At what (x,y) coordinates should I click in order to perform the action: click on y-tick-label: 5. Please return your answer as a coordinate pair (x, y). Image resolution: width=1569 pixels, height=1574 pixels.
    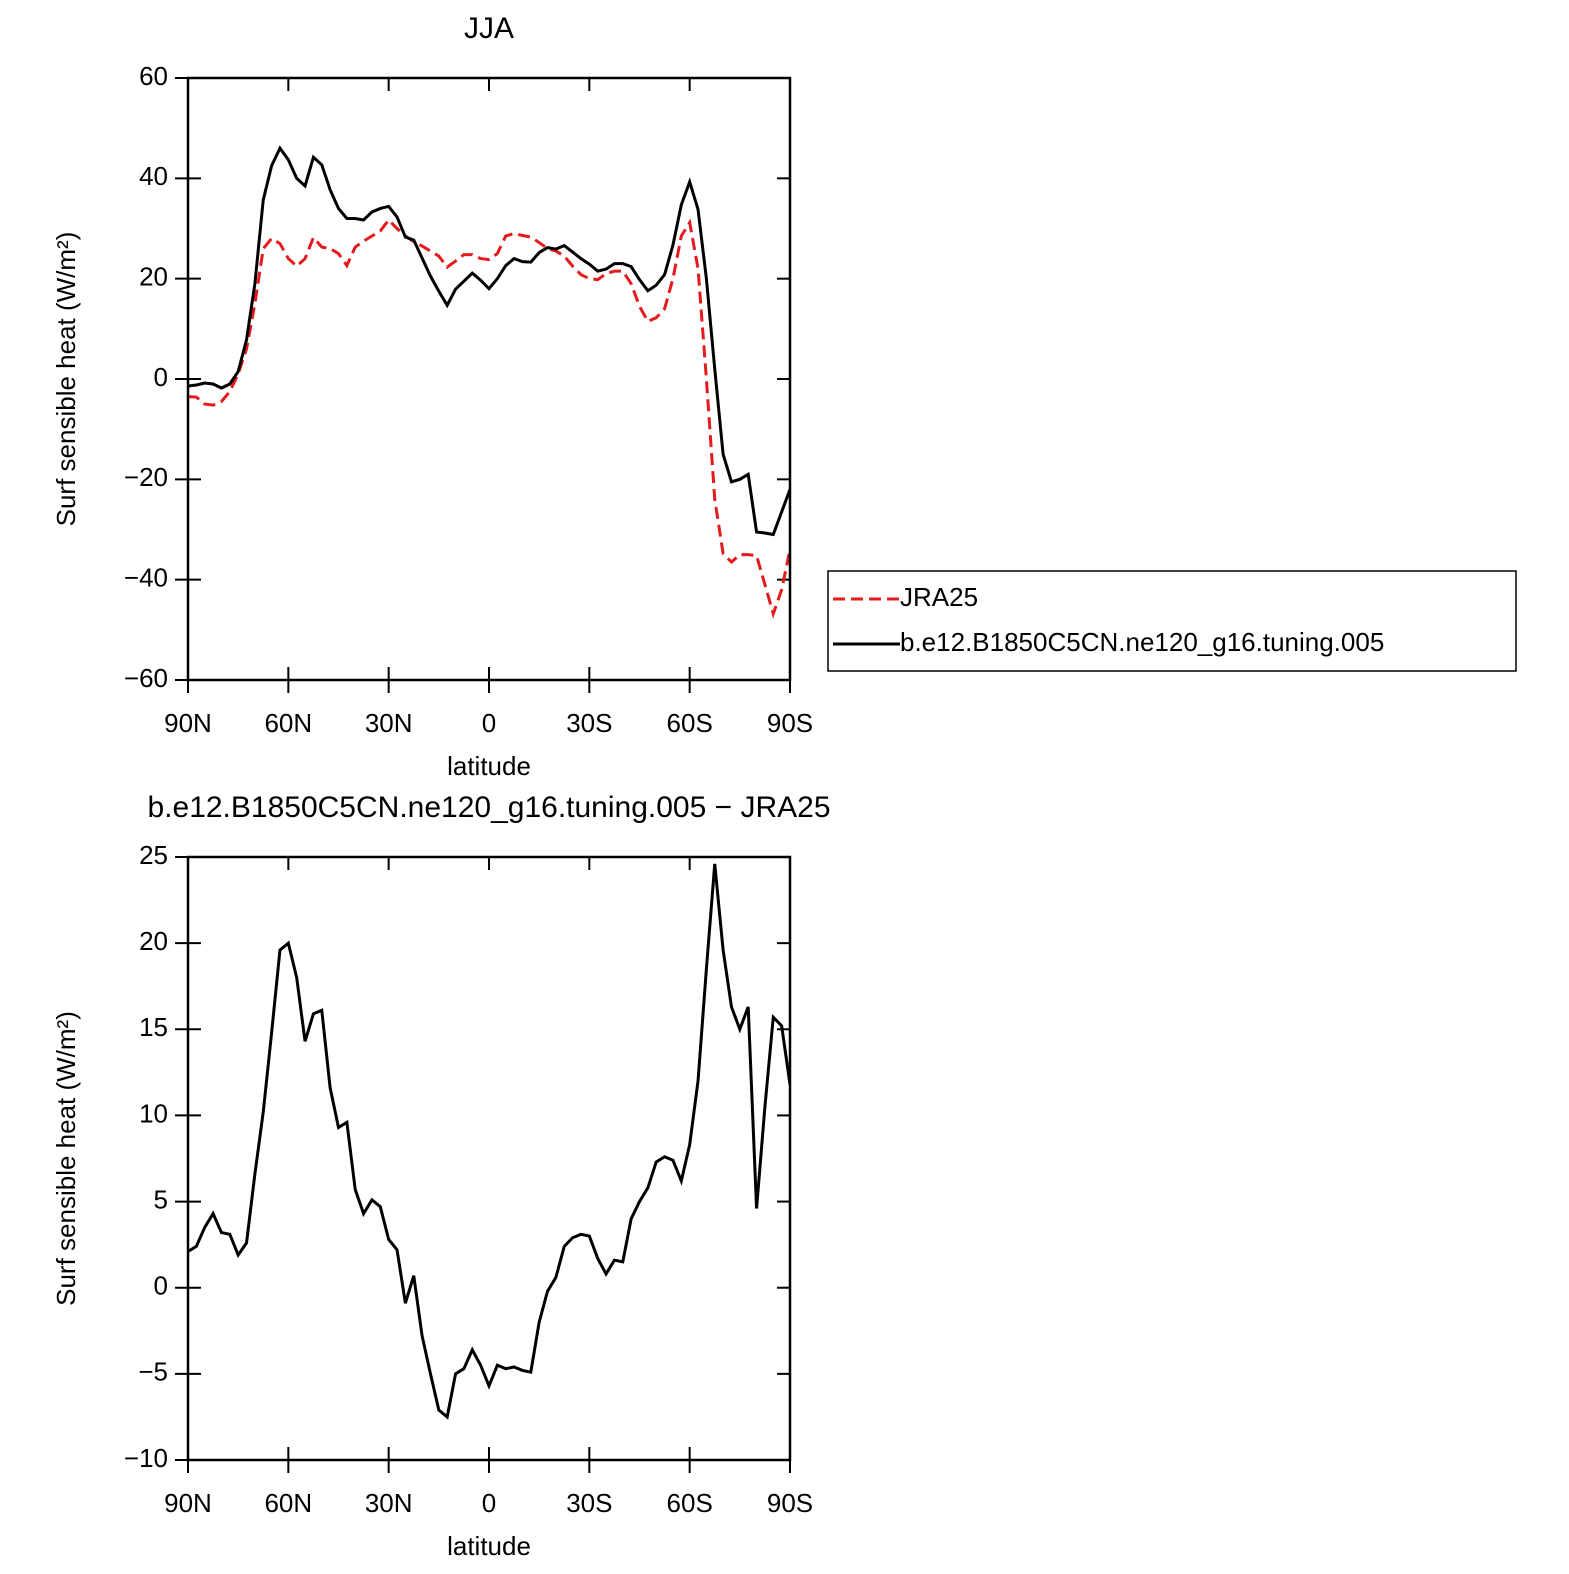
    Looking at the image, I should click on (161, 1199).